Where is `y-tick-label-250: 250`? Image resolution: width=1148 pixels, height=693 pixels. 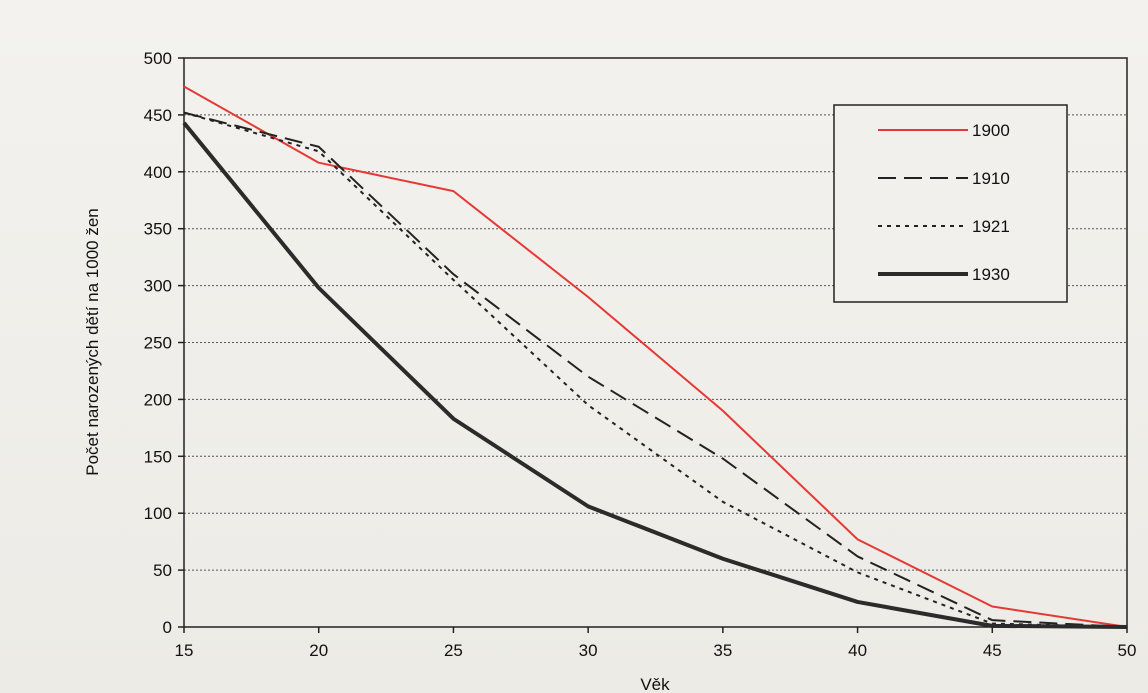
y-tick-label-250: 250 is located at coordinates (158, 343).